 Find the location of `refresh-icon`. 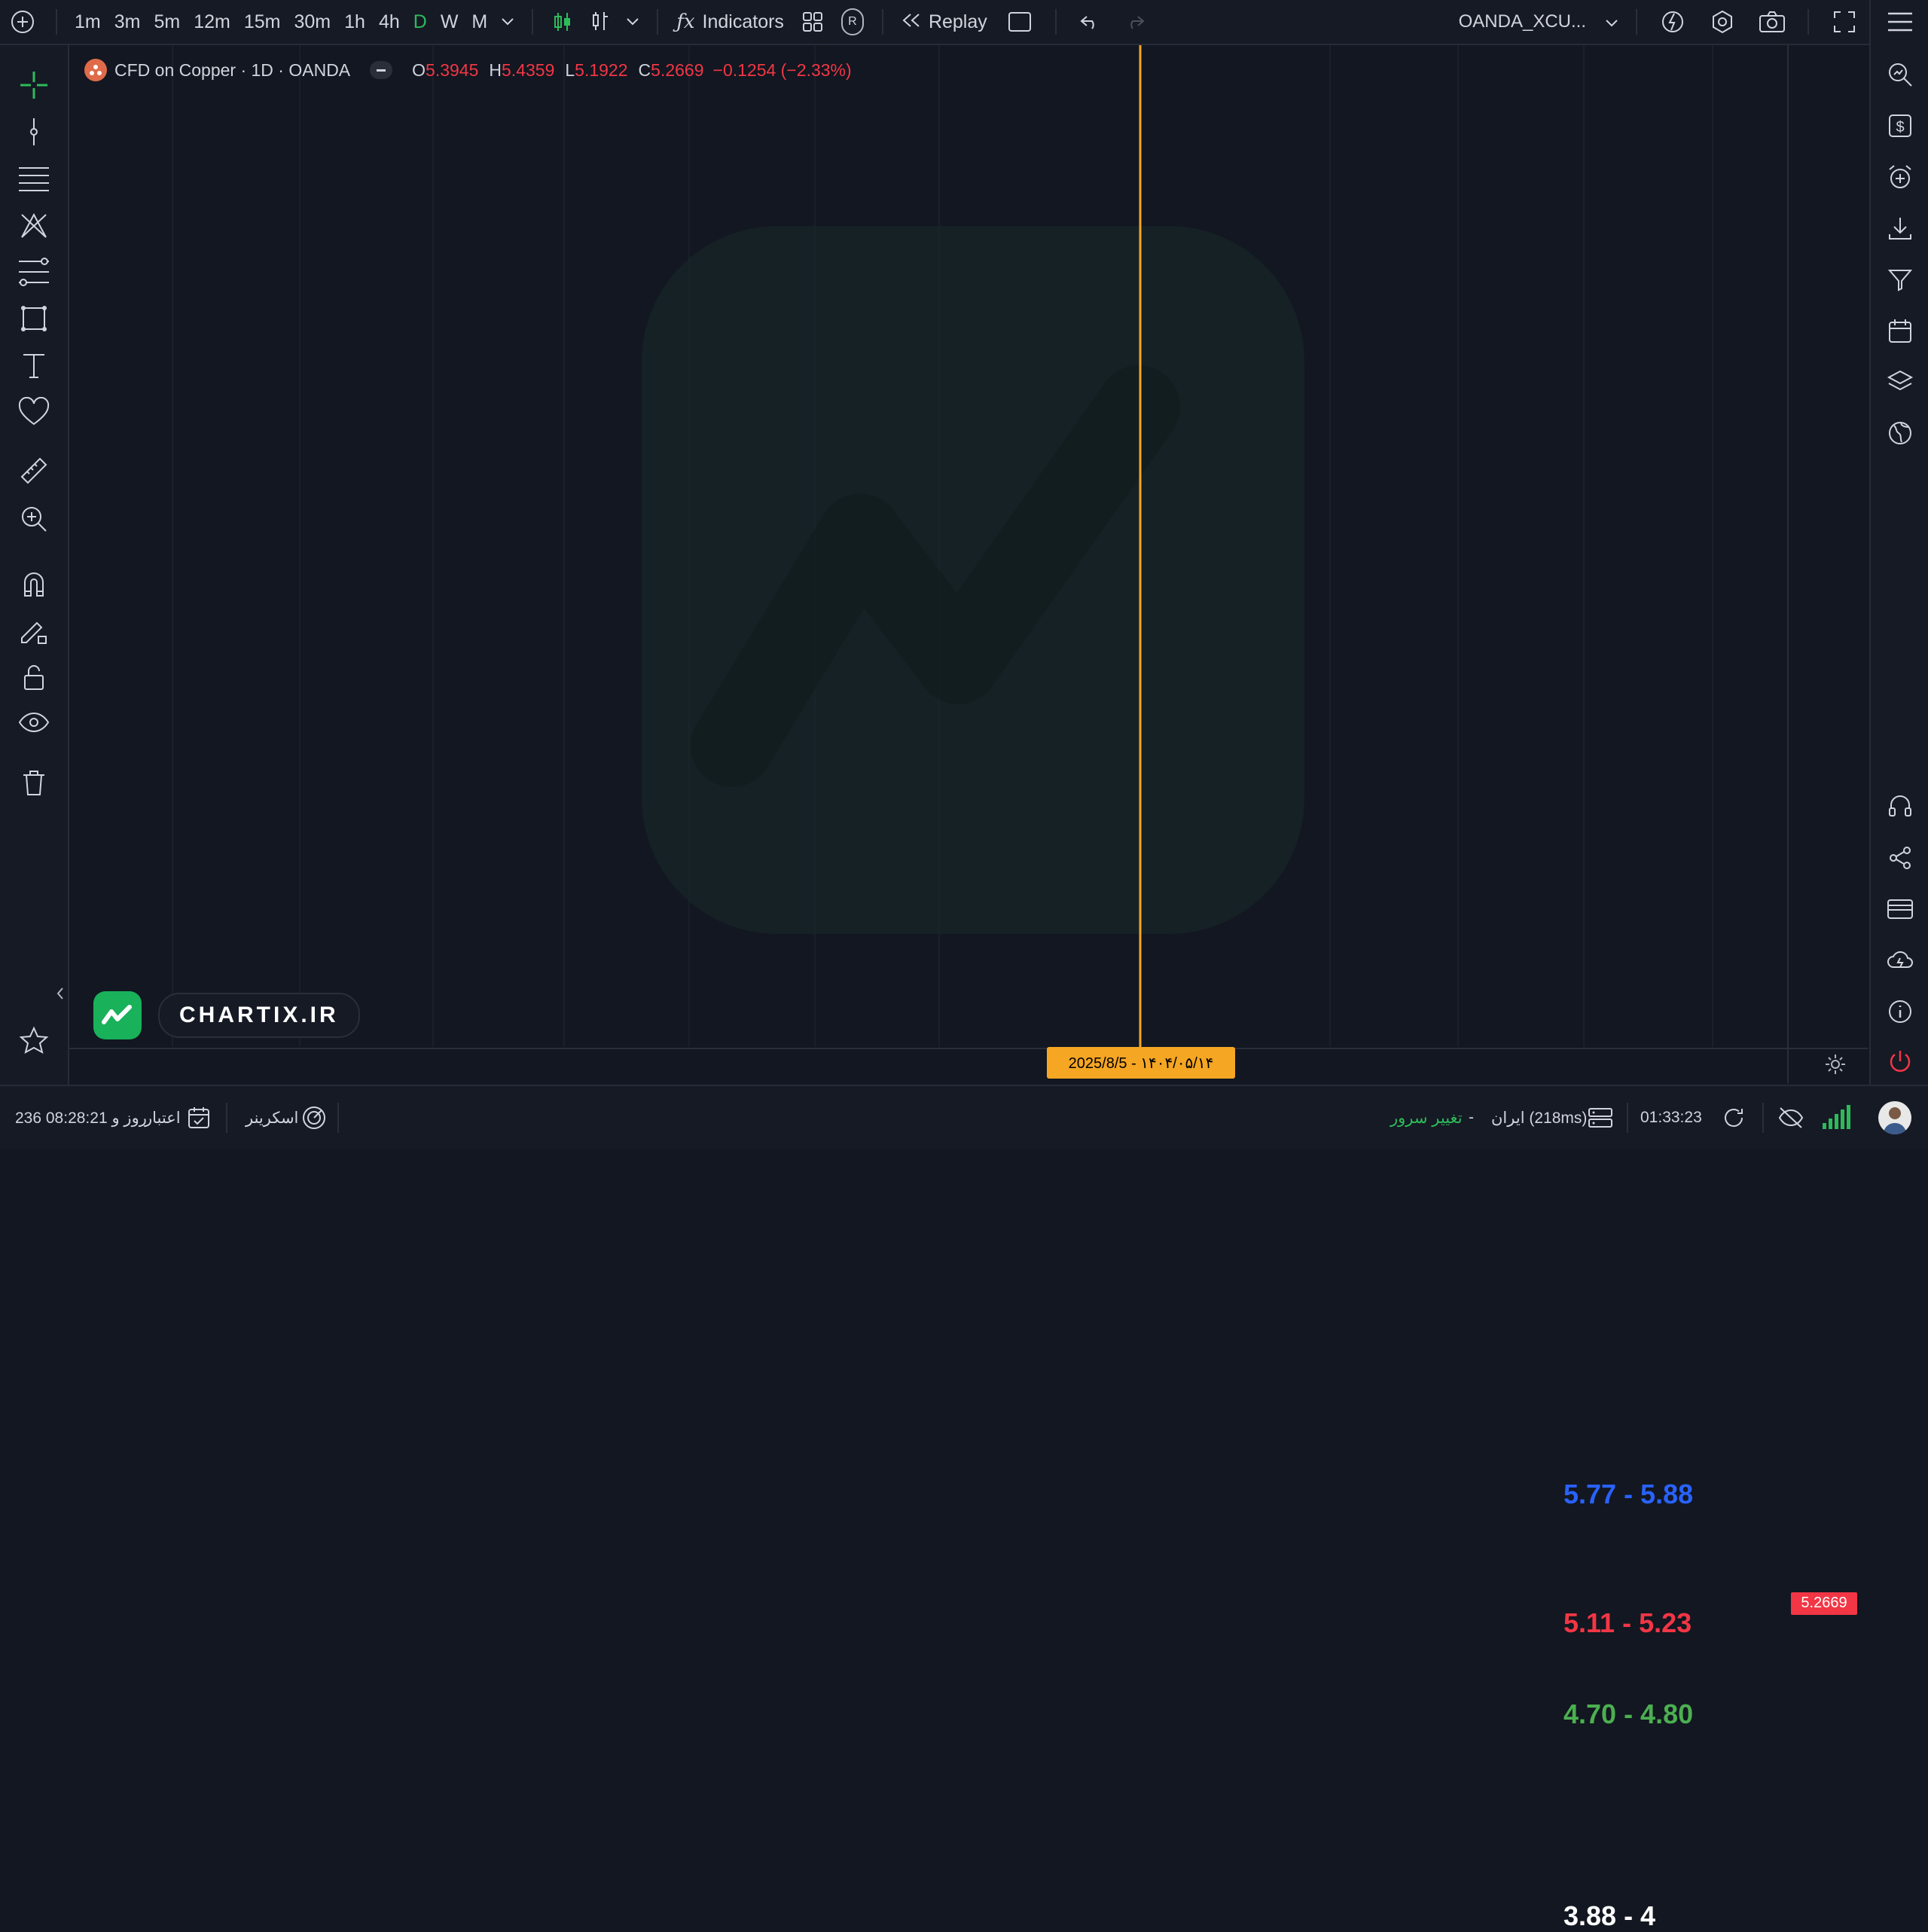

refresh-icon is located at coordinates (1734, 1118).